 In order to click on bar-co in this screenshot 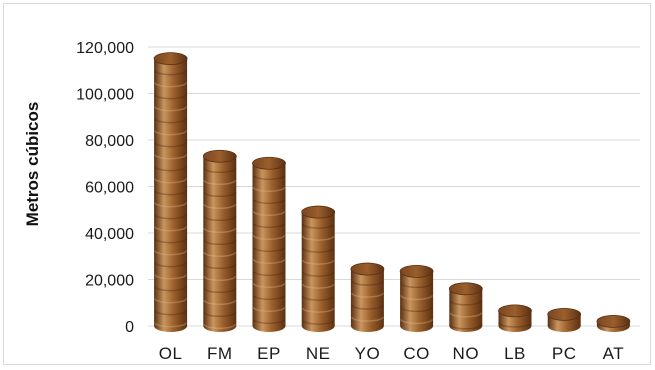, I will do `click(416, 298)`.